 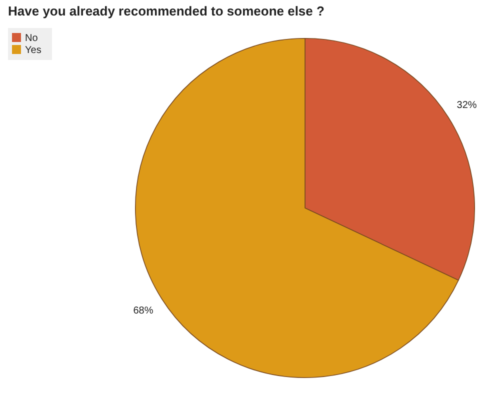 I want to click on data-label: 32%, so click(x=466, y=106).